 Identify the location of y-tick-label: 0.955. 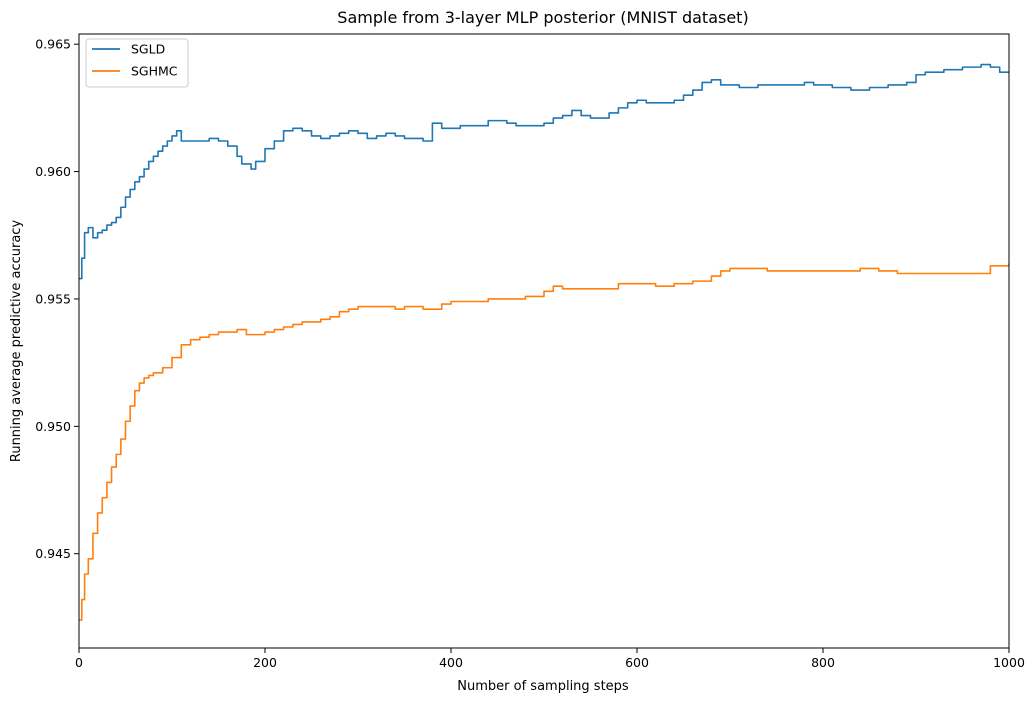
(53, 298).